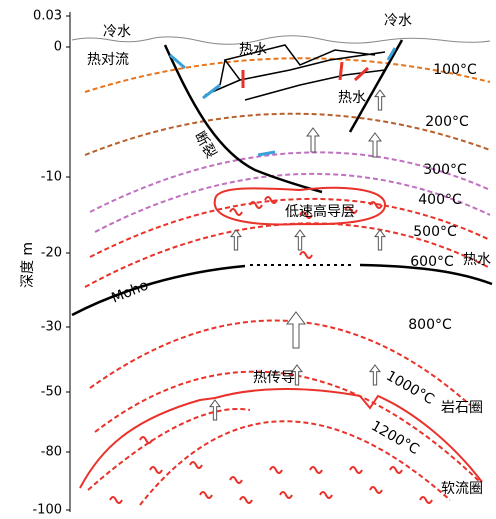 The image size is (496, 519). I want to click on axis-tick-label: -30, so click(51, 327).